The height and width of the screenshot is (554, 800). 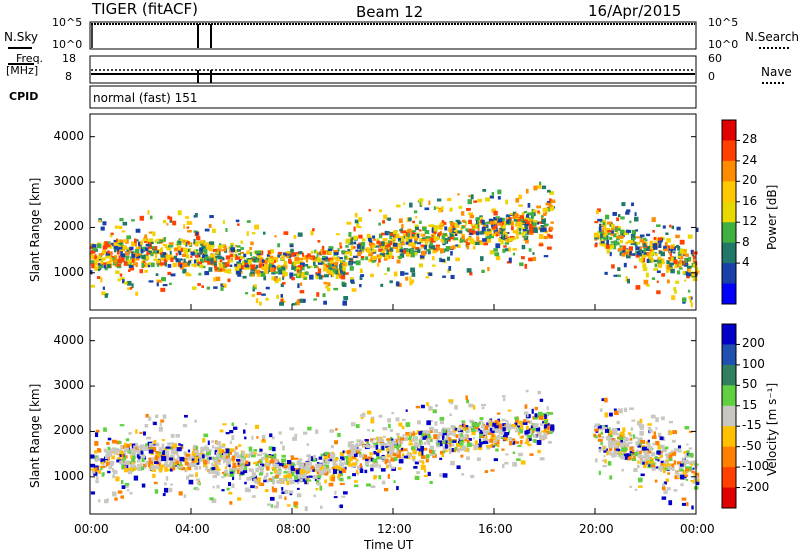 I want to click on nsearch-tick-bottom: 10^0, so click(x=723, y=44).